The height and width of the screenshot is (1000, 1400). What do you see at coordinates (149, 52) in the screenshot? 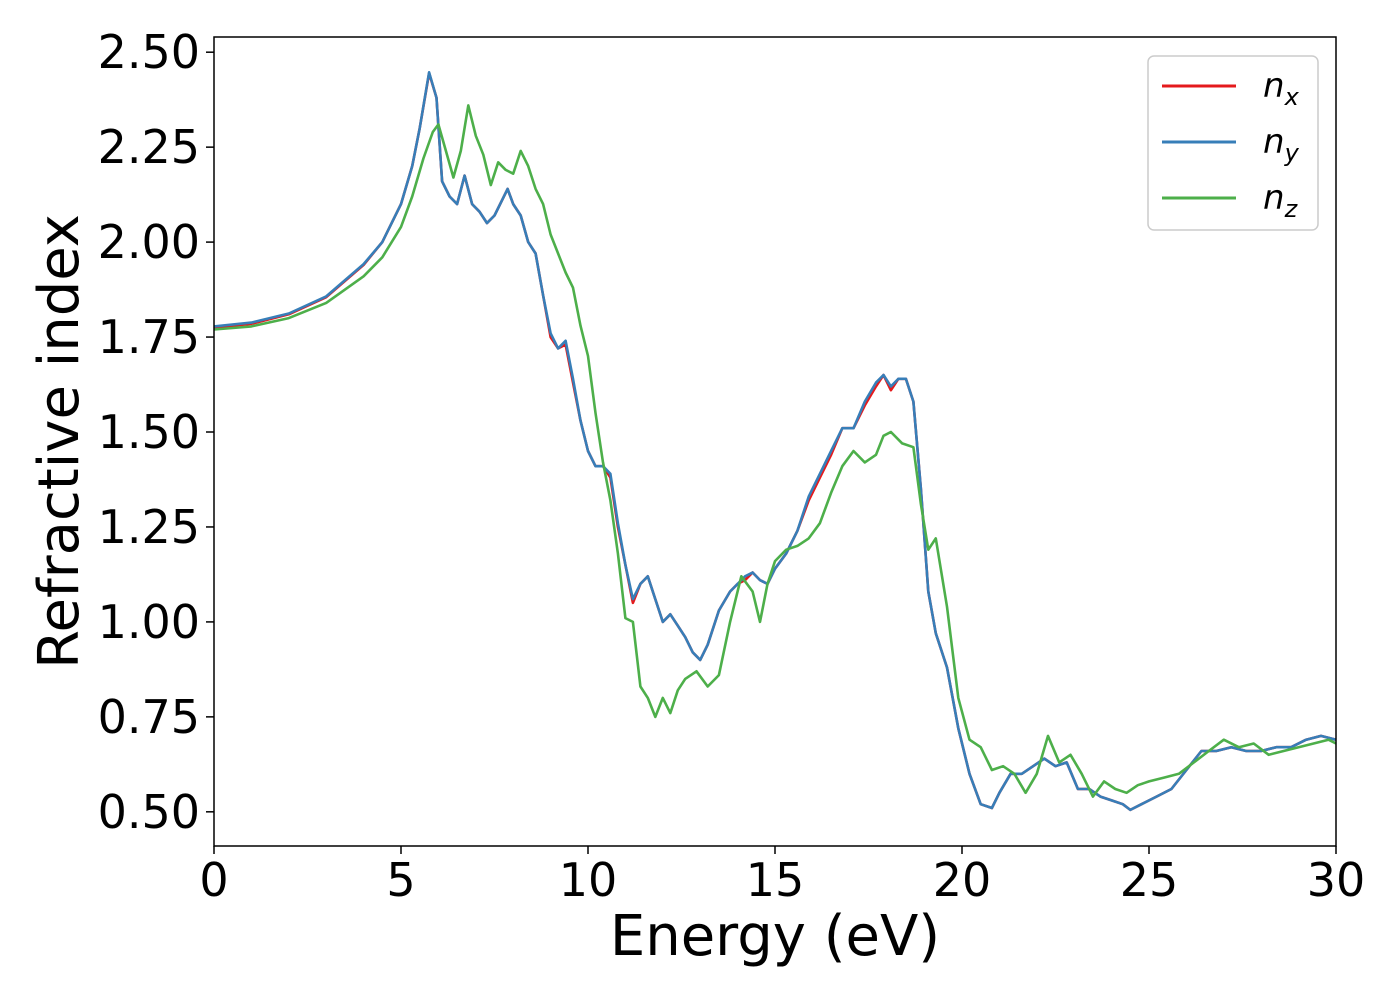
I see `y-tick-label: 2.50` at bounding box center [149, 52].